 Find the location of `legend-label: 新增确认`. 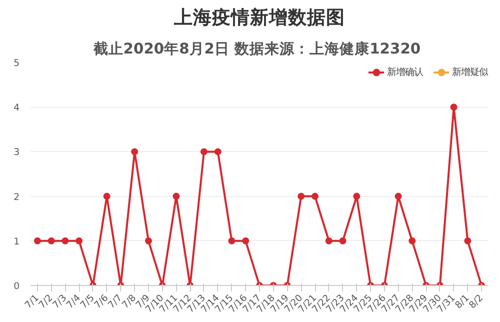

legend-label: 新增确认 is located at coordinates (405, 72).